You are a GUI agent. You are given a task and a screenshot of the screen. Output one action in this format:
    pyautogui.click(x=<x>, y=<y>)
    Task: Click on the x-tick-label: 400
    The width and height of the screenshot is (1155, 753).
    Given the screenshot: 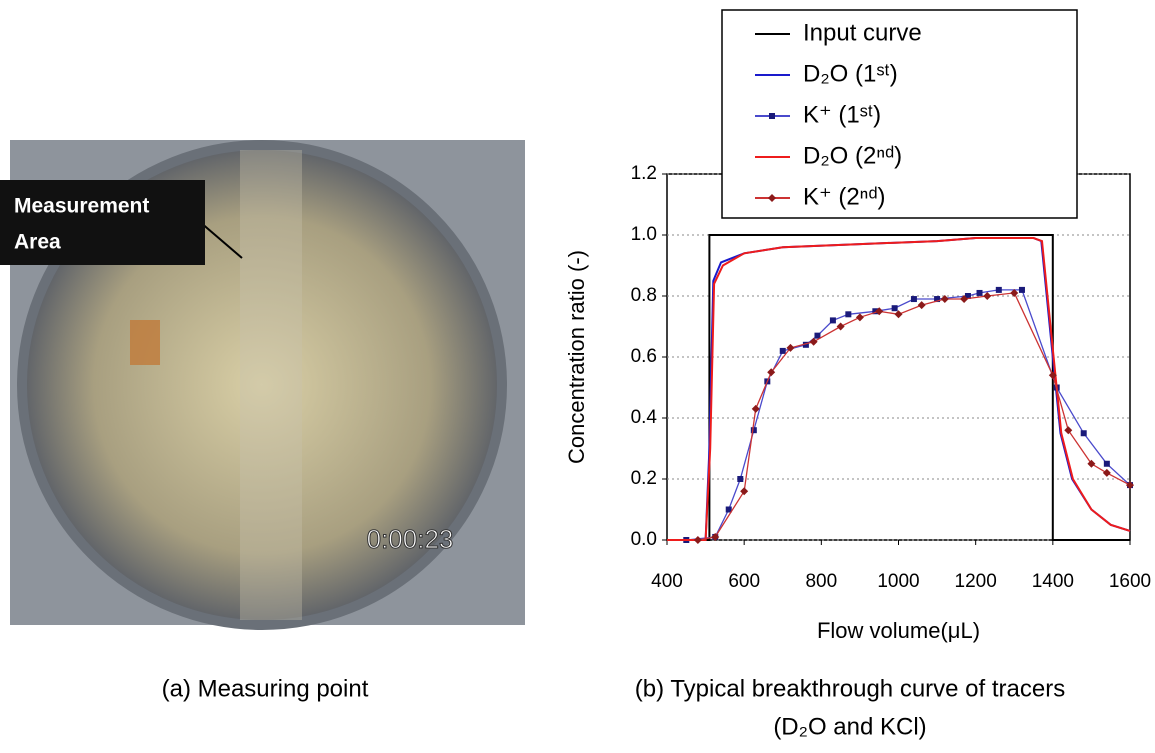 What is the action you would take?
    pyautogui.click(x=667, y=581)
    